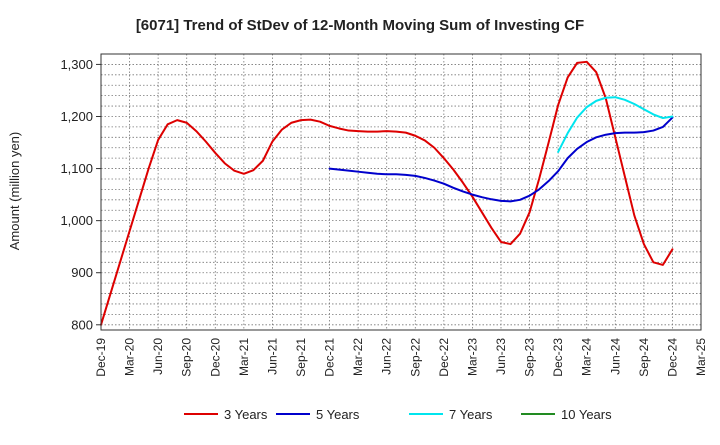  Describe the element at coordinates (530, 357) in the screenshot. I see `x-tick-label: Sep-23` at that location.